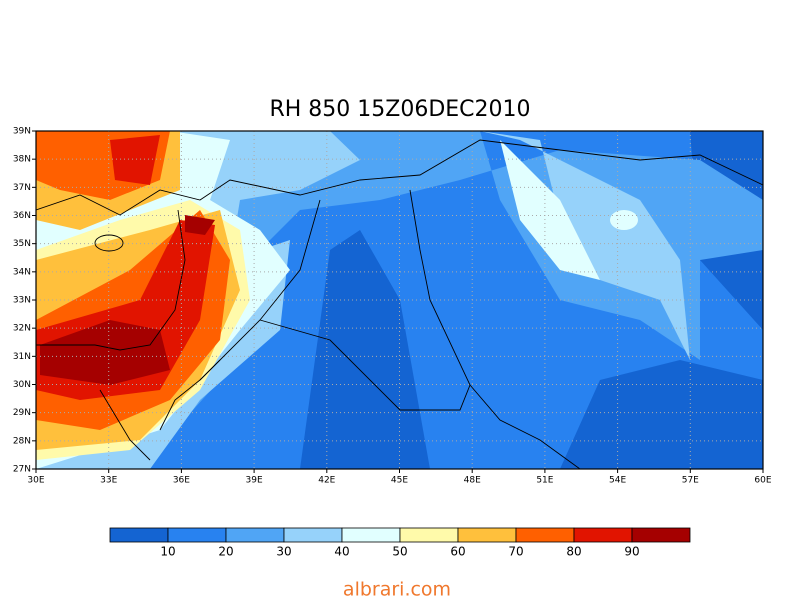 The width and height of the screenshot is (800, 600). I want to click on x-tick-label: 48E, so click(472, 481).